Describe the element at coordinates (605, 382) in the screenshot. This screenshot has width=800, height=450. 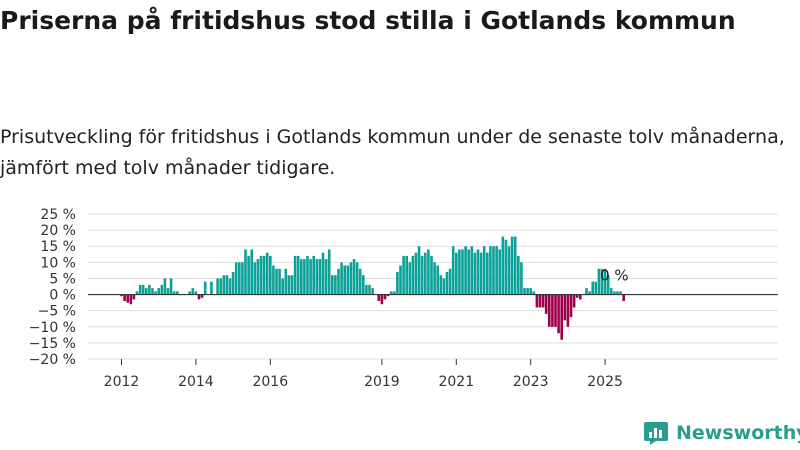
I see `x-tick-label: 2025` at that location.